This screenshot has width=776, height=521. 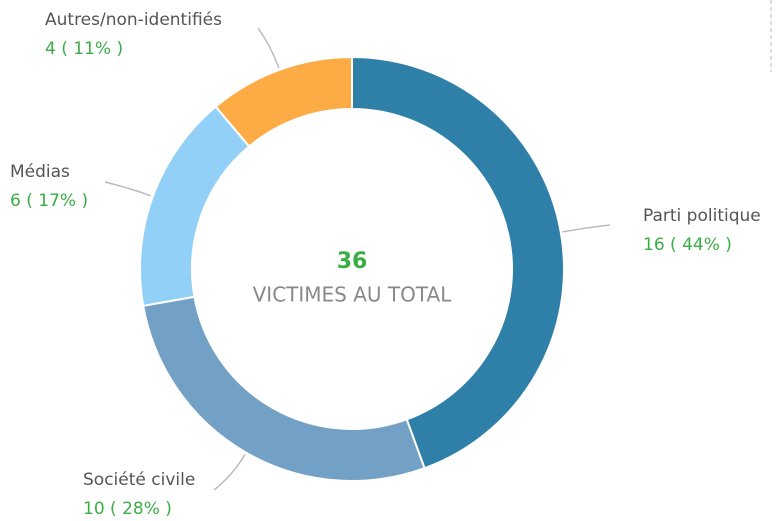 What do you see at coordinates (352, 261) in the screenshot?
I see `total: 36` at bounding box center [352, 261].